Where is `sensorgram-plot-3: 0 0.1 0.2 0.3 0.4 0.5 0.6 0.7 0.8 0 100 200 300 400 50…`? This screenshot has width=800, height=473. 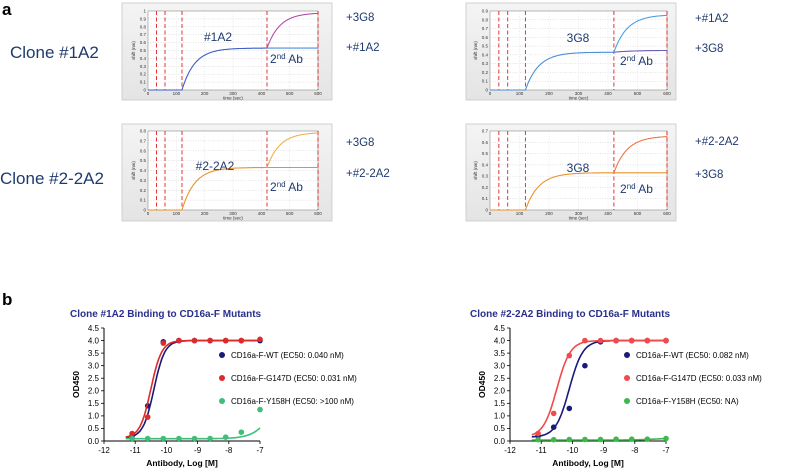
sensorgram-plot-3: 0 0.1 0.2 0.3 0.4 0.5 0.6 0.7 0.8 0 100 200 300 400 50… is located at coordinates (195, 172).